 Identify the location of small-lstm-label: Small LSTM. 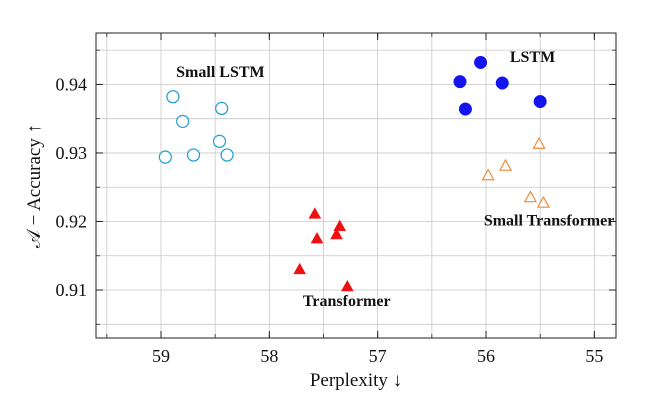
(220, 72).